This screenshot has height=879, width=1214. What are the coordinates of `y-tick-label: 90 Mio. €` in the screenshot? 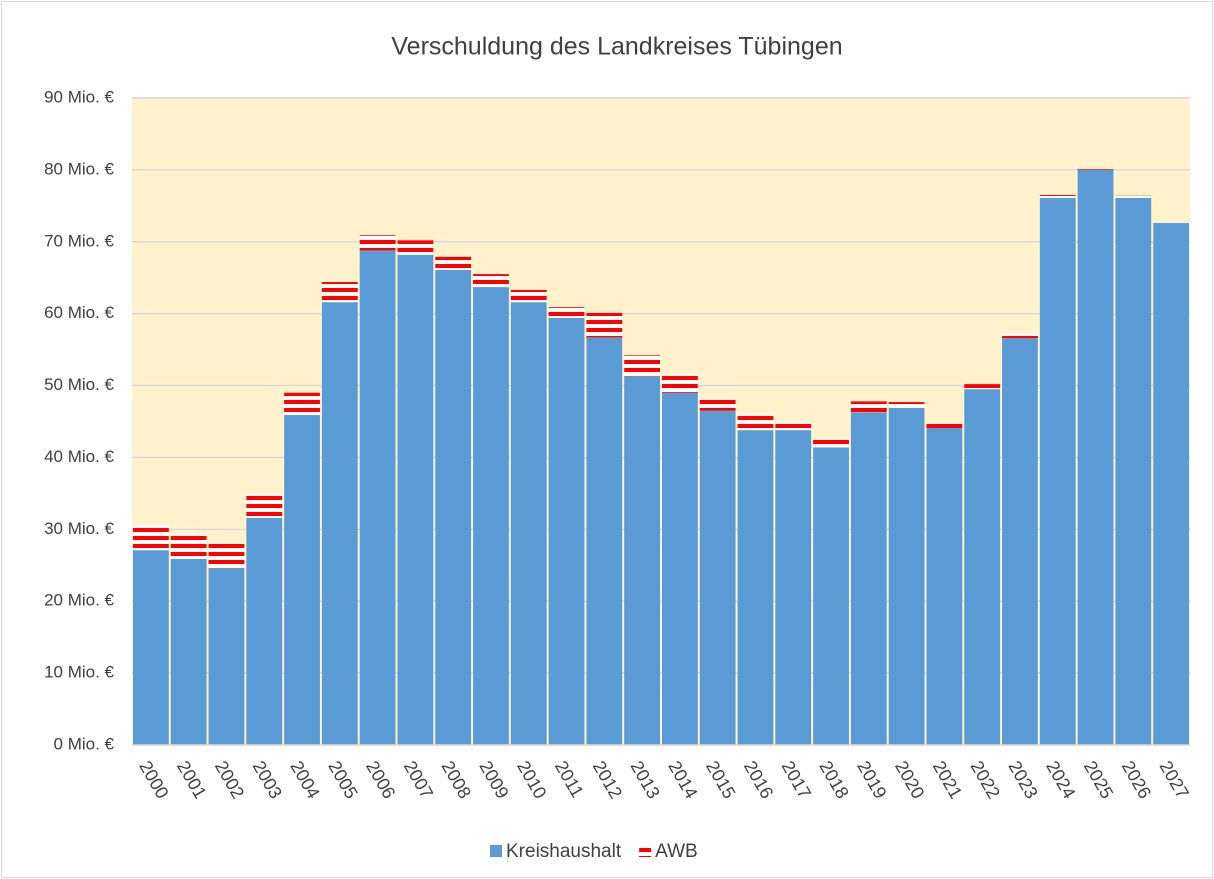 It's located at (79, 96).